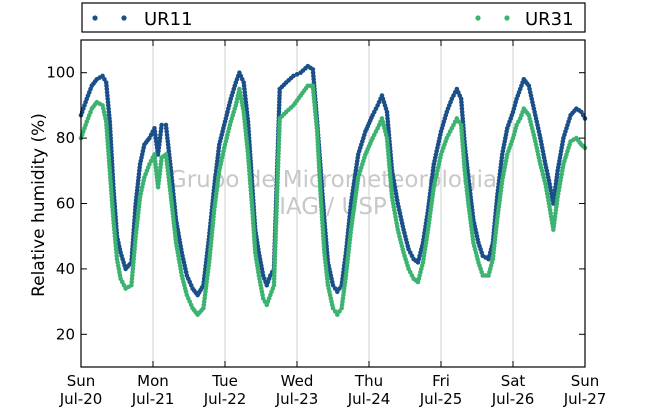  I want to click on legend: UR11 UR31, so click(333, 17).